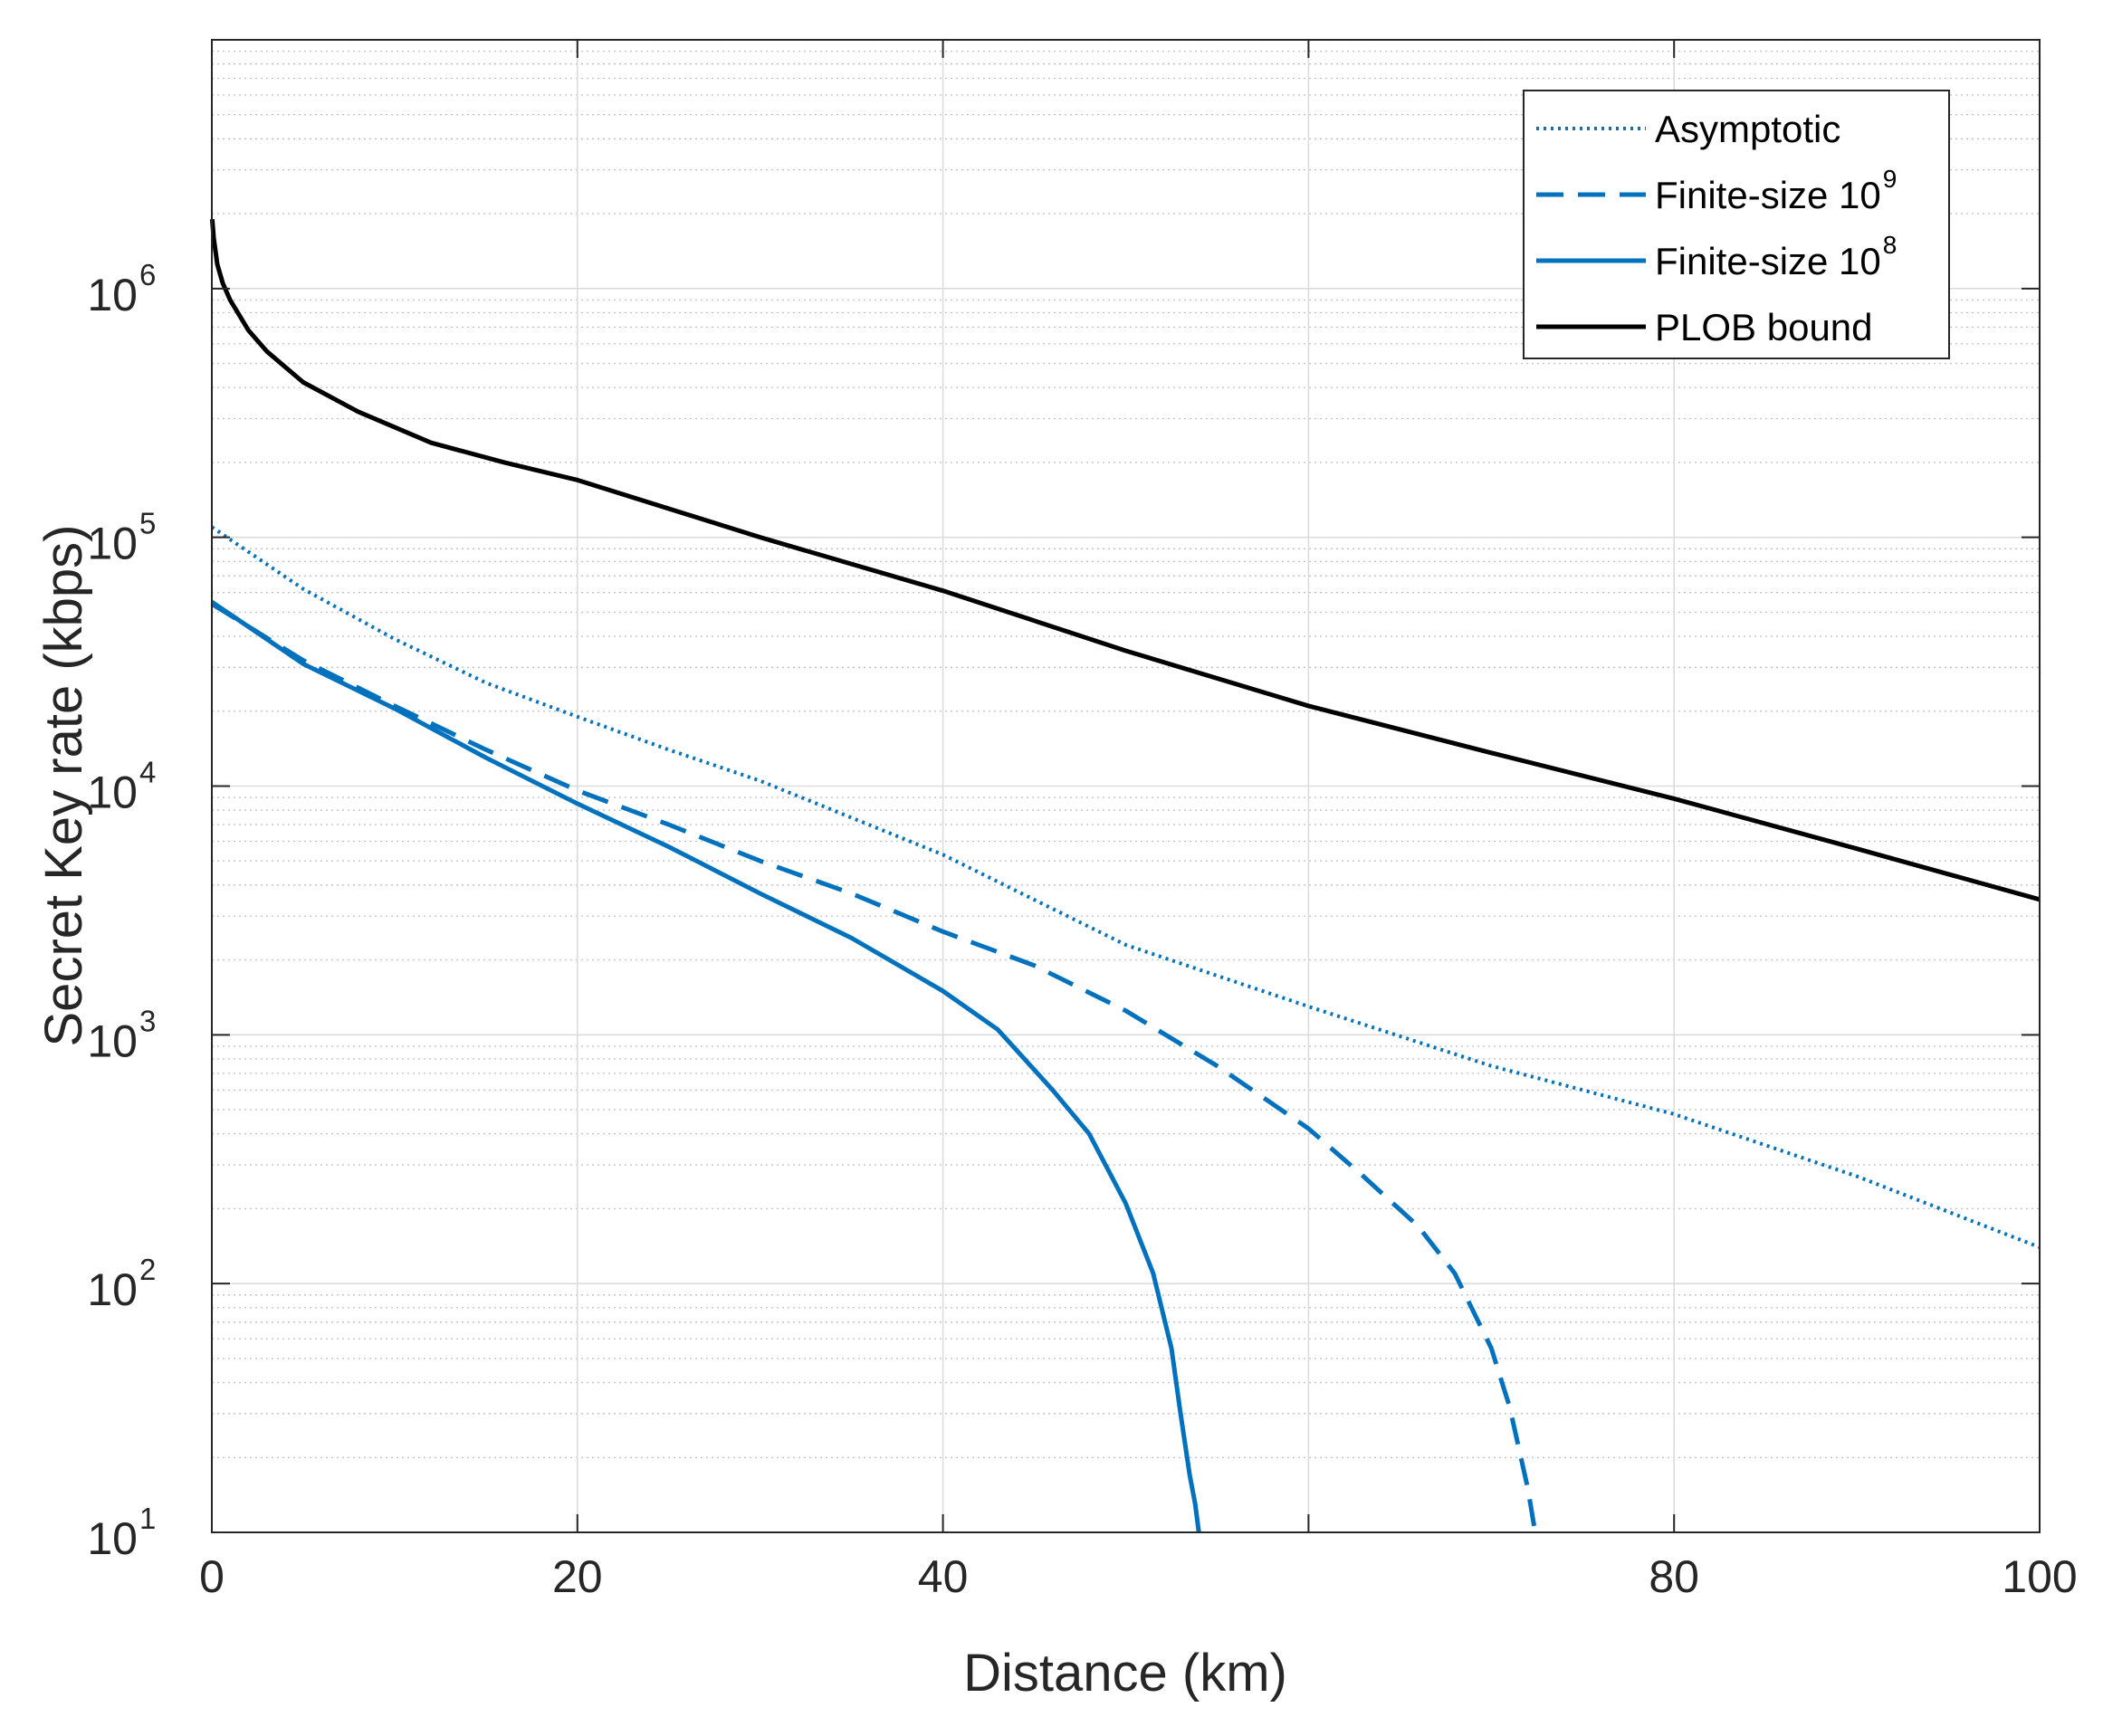 This screenshot has height=1736, width=2103. What do you see at coordinates (147, 523) in the screenshot?
I see `y-tick-exponent: 5` at bounding box center [147, 523].